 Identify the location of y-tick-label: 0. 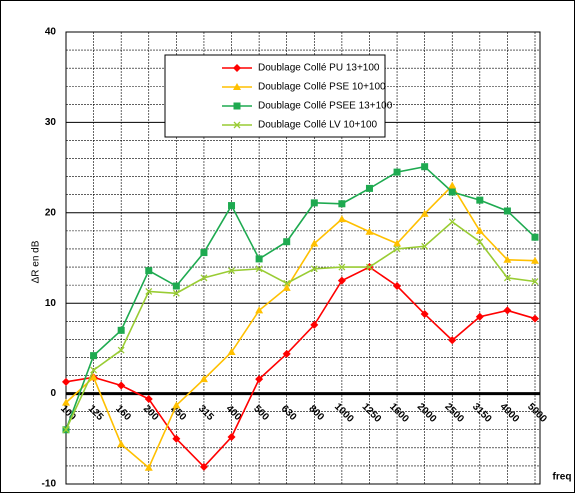
(53, 393).